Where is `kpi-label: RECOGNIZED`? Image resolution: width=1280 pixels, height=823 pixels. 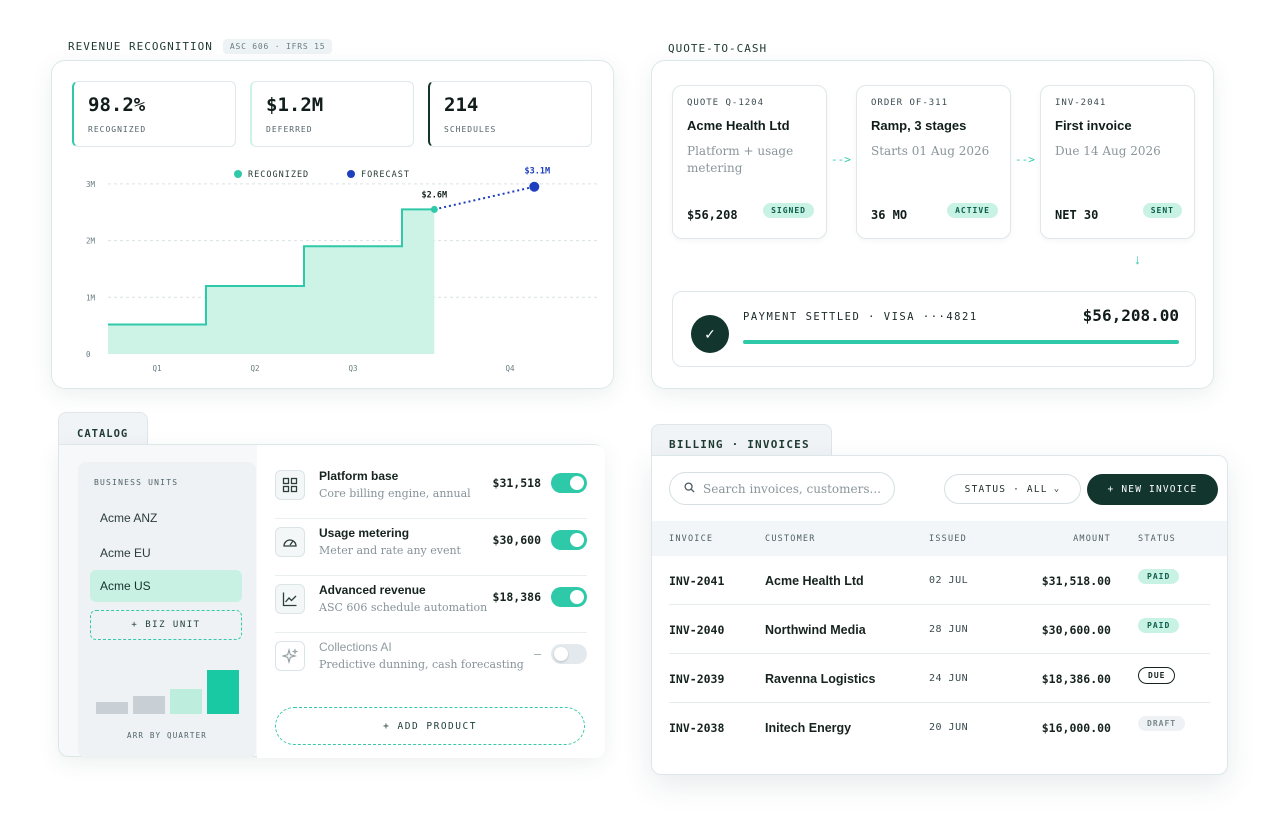
kpi-label: RECOGNIZED is located at coordinates (117, 129).